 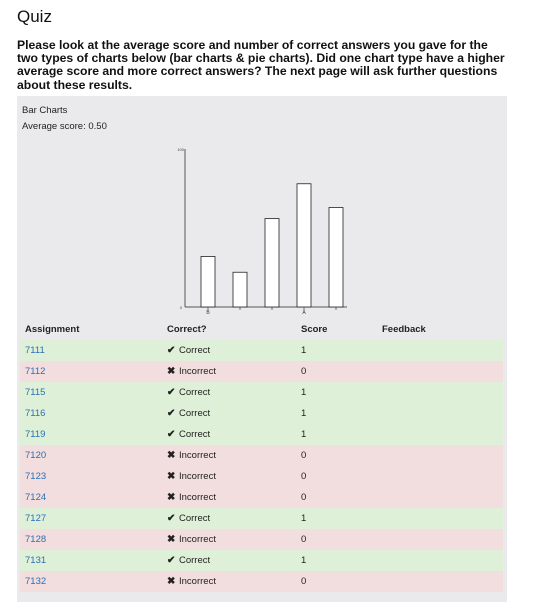 What do you see at coordinates (64, 126) in the screenshot?
I see `average-score: Average score: 0.50` at bounding box center [64, 126].